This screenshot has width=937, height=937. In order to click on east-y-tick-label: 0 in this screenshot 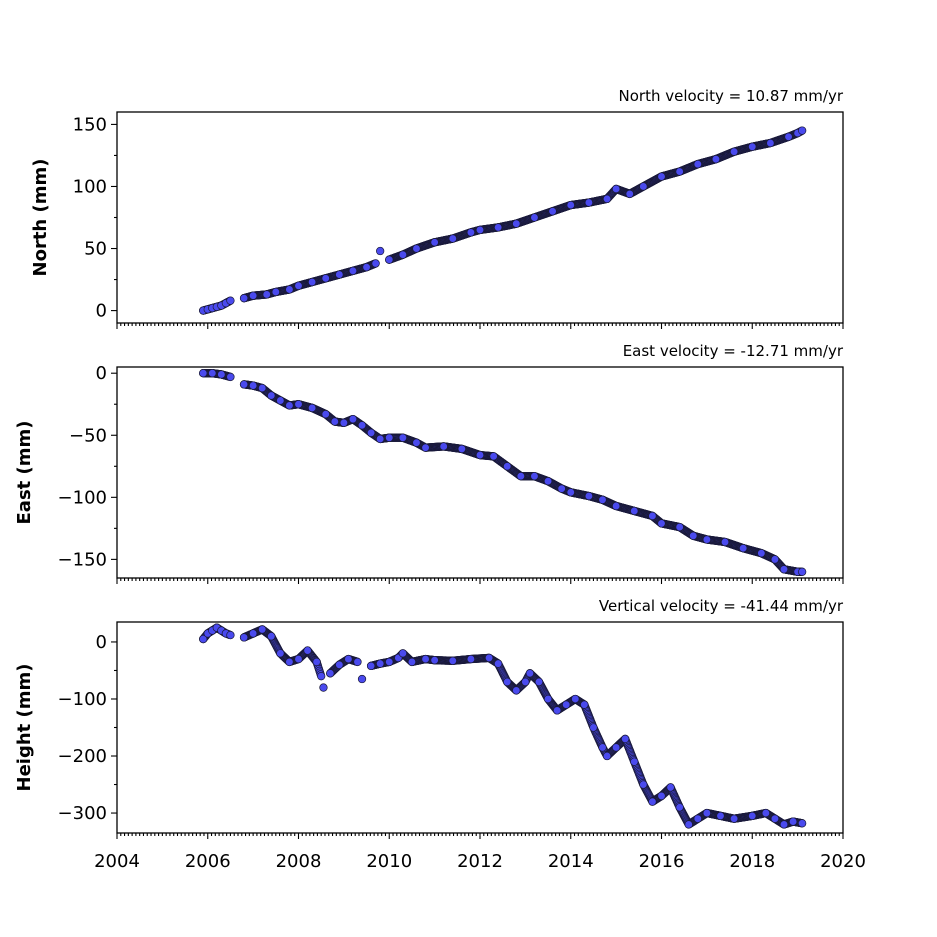, I will do `click(101, 373)`.